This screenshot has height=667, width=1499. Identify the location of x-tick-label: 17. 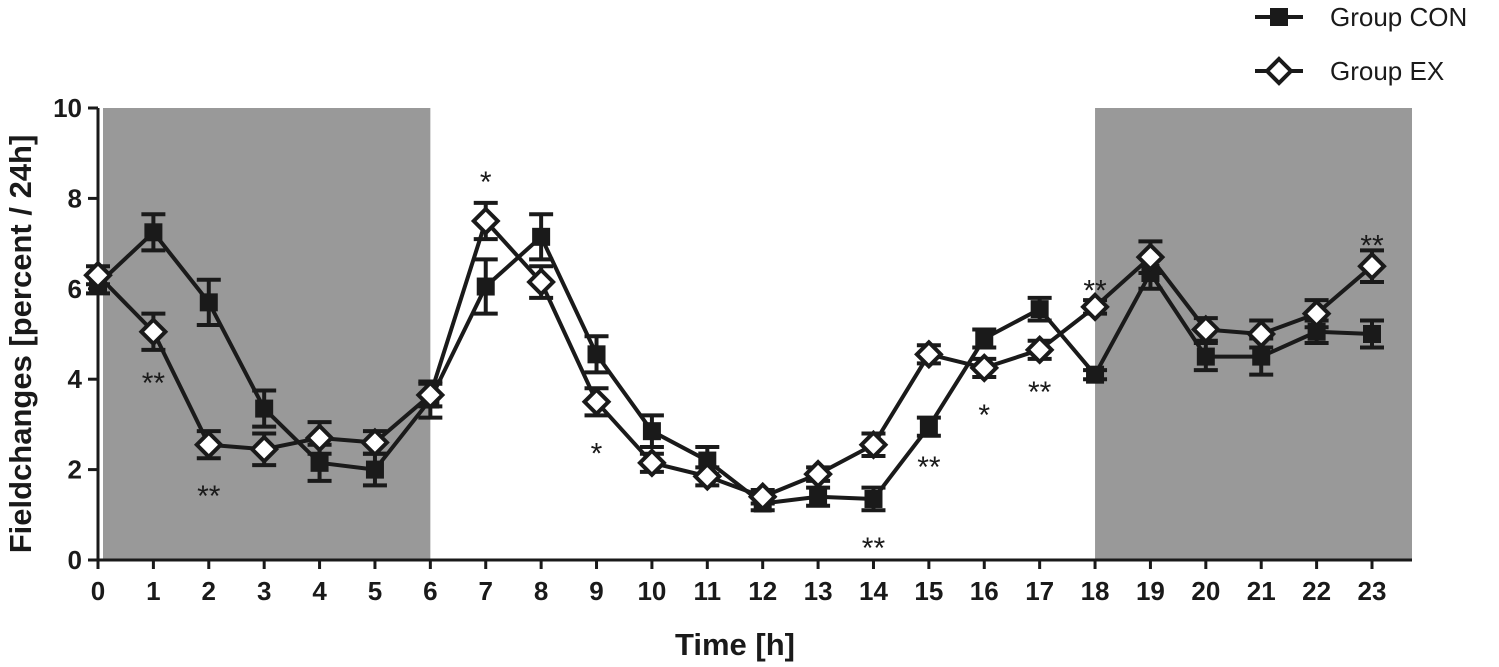
(1039, 591).